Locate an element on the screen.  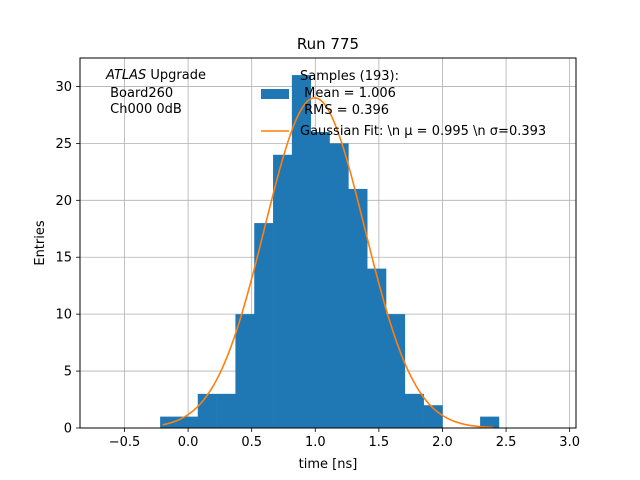
x-tick-label: 3.0 is located at coordinates (569, 442).